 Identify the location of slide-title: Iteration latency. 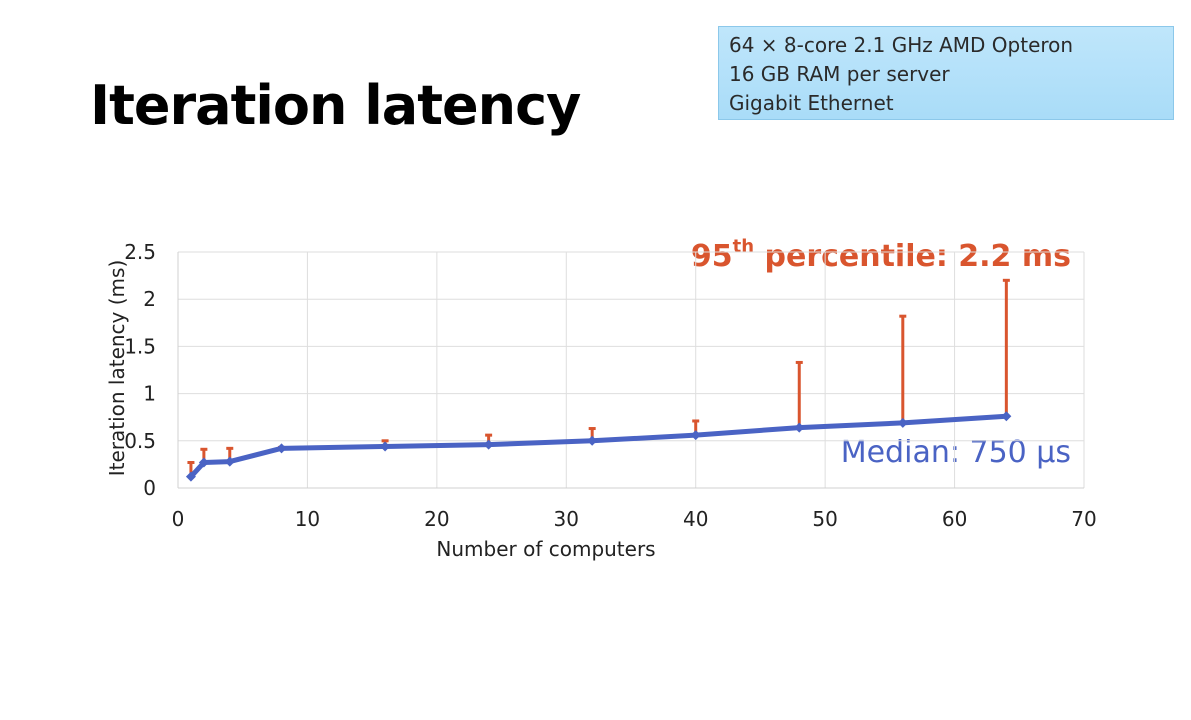
(335, 105).